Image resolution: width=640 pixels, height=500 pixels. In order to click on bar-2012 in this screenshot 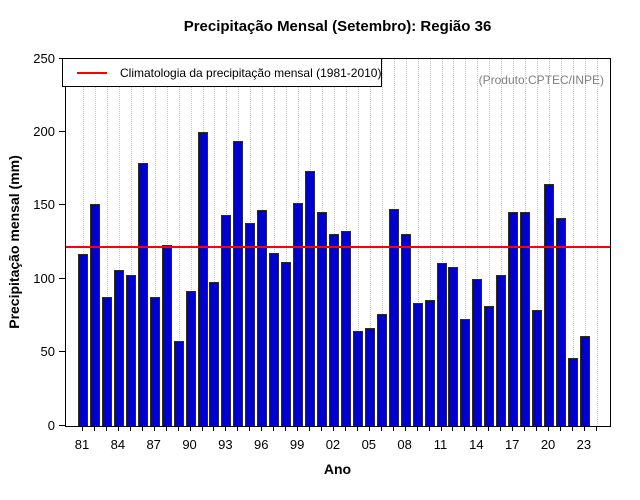, I will do `click(453, 346)`.